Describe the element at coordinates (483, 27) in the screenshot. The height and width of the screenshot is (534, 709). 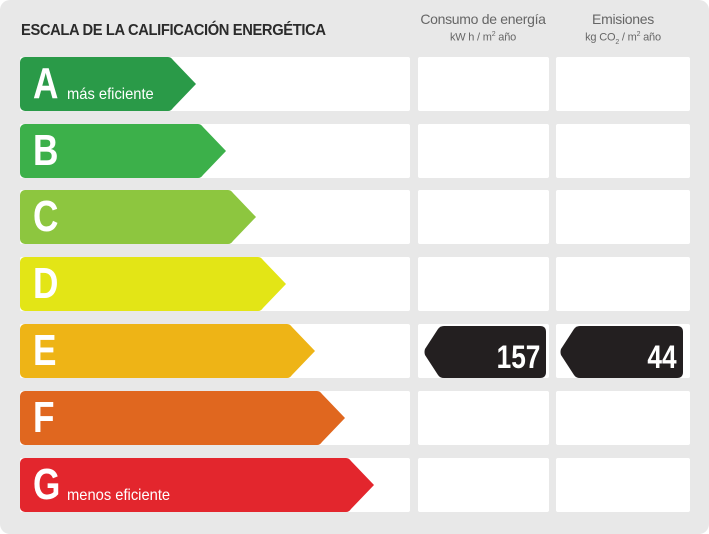
I see `consumo-header: Consumo de energía kW h / m2 año` at that location.